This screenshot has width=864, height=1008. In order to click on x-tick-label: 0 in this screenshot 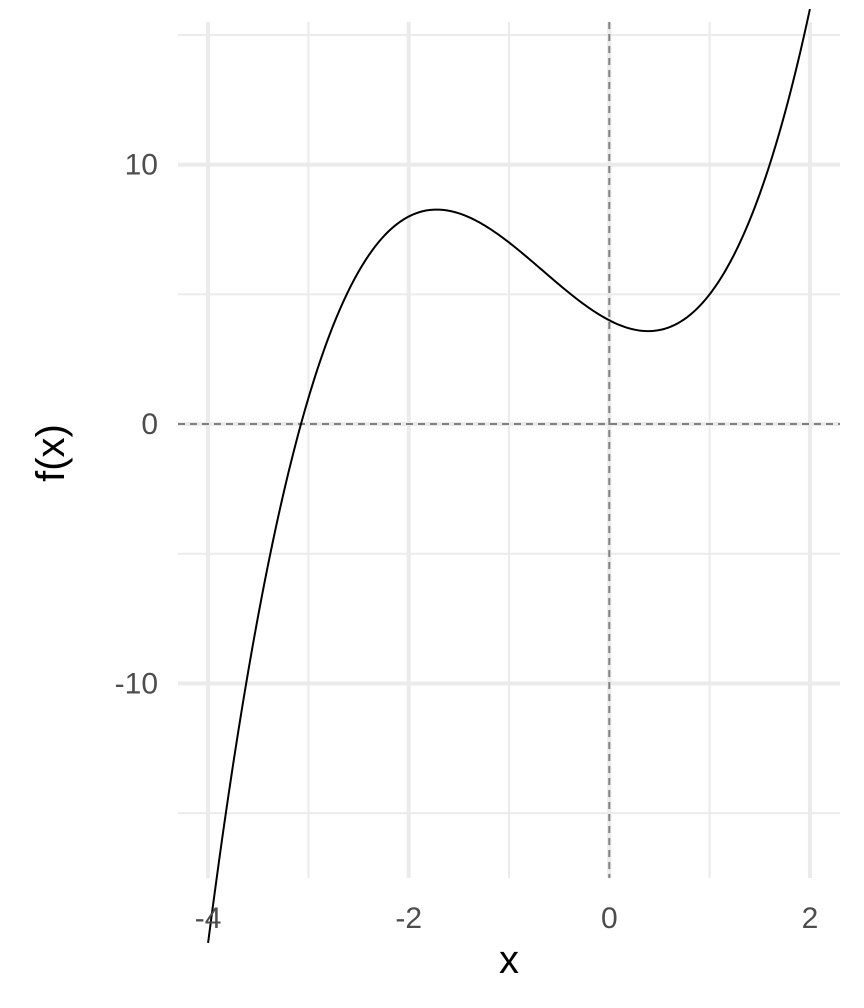, I will do `click(609, 918)`.